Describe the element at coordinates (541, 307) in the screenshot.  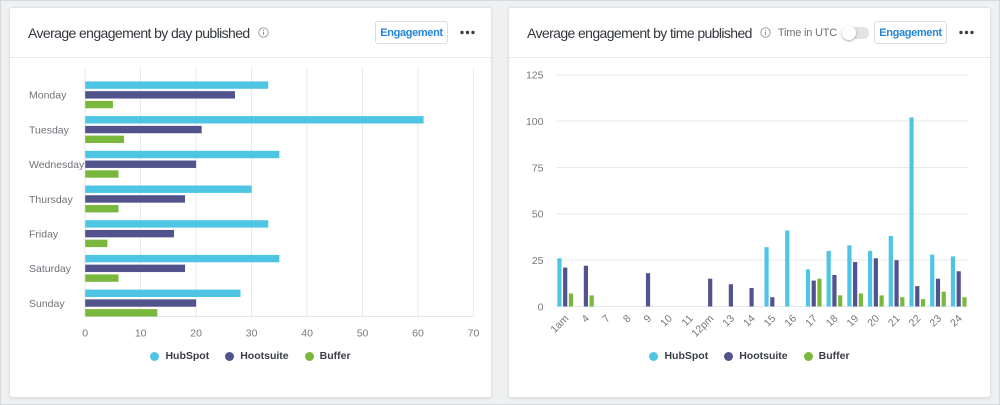
I see `y-tick-label-0: 0` at that location.